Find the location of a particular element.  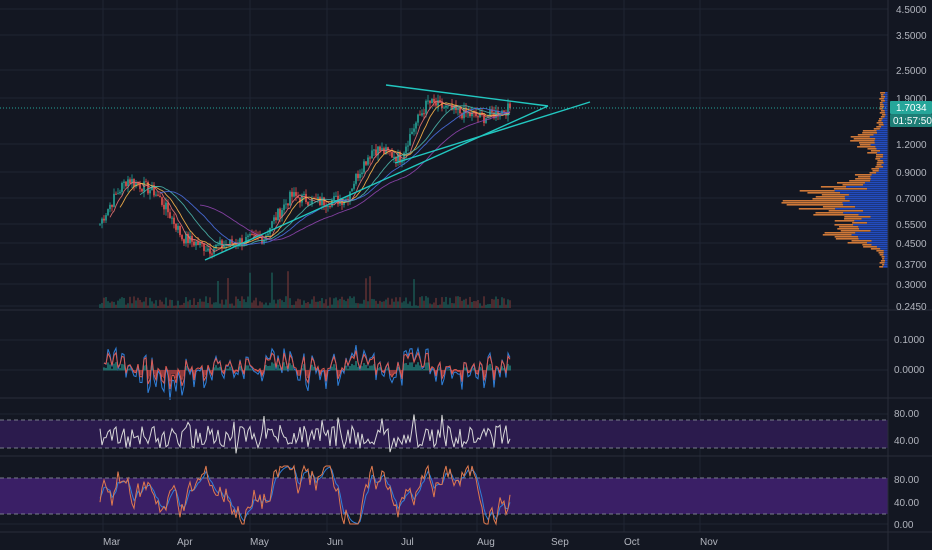

current-price-value: 1.7034 is located at coordinates (911, 108).